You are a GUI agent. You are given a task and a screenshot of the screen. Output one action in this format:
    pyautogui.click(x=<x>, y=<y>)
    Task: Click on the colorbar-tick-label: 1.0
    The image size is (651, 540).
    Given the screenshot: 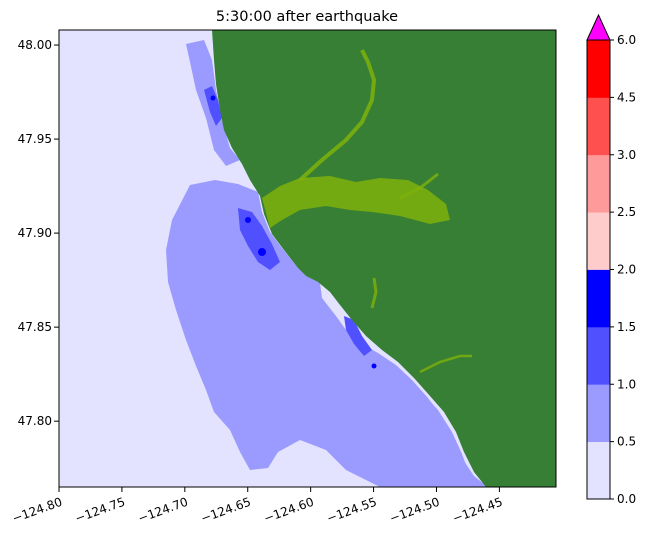 What is the action you would take?
    pyautogui.click(x=626, y=384)
    